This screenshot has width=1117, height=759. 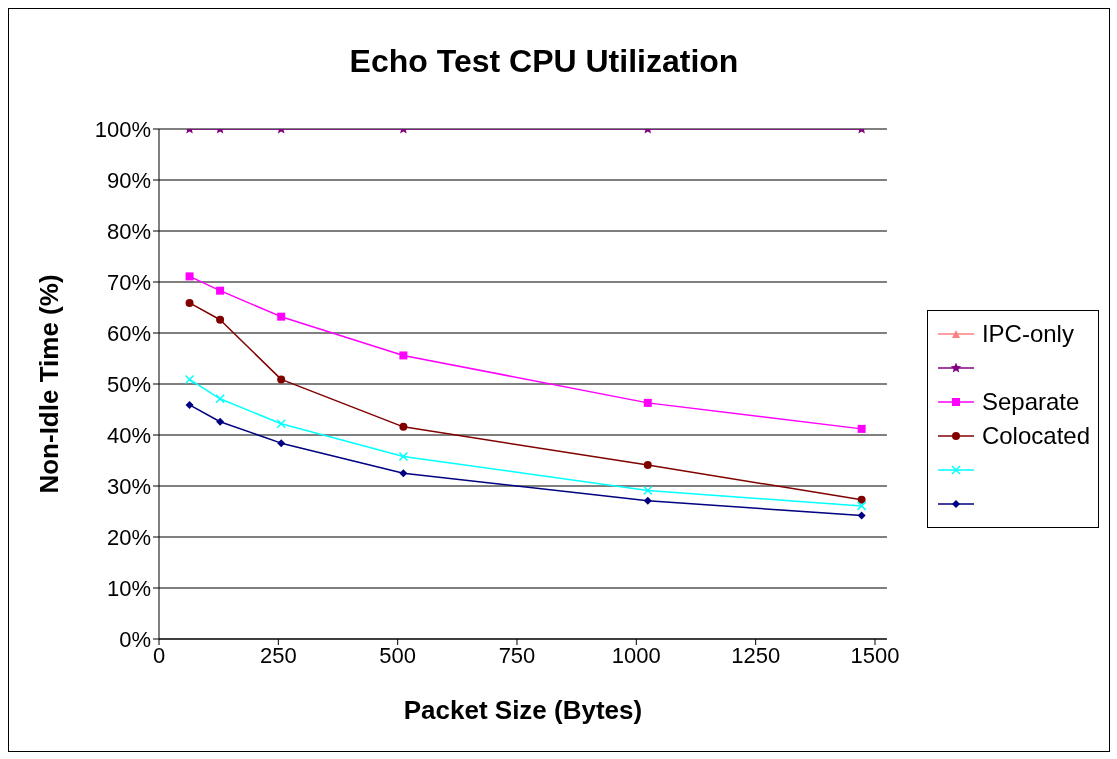 I want to click on chart-title: Echo Test CPU Utilization, so click(x=544, y=61).